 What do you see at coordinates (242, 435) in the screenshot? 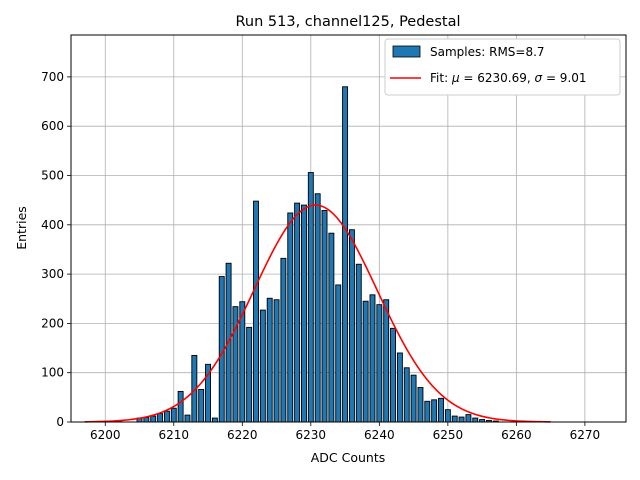
I see `x-tick-label: 6220` at bounding box center [242, 435].